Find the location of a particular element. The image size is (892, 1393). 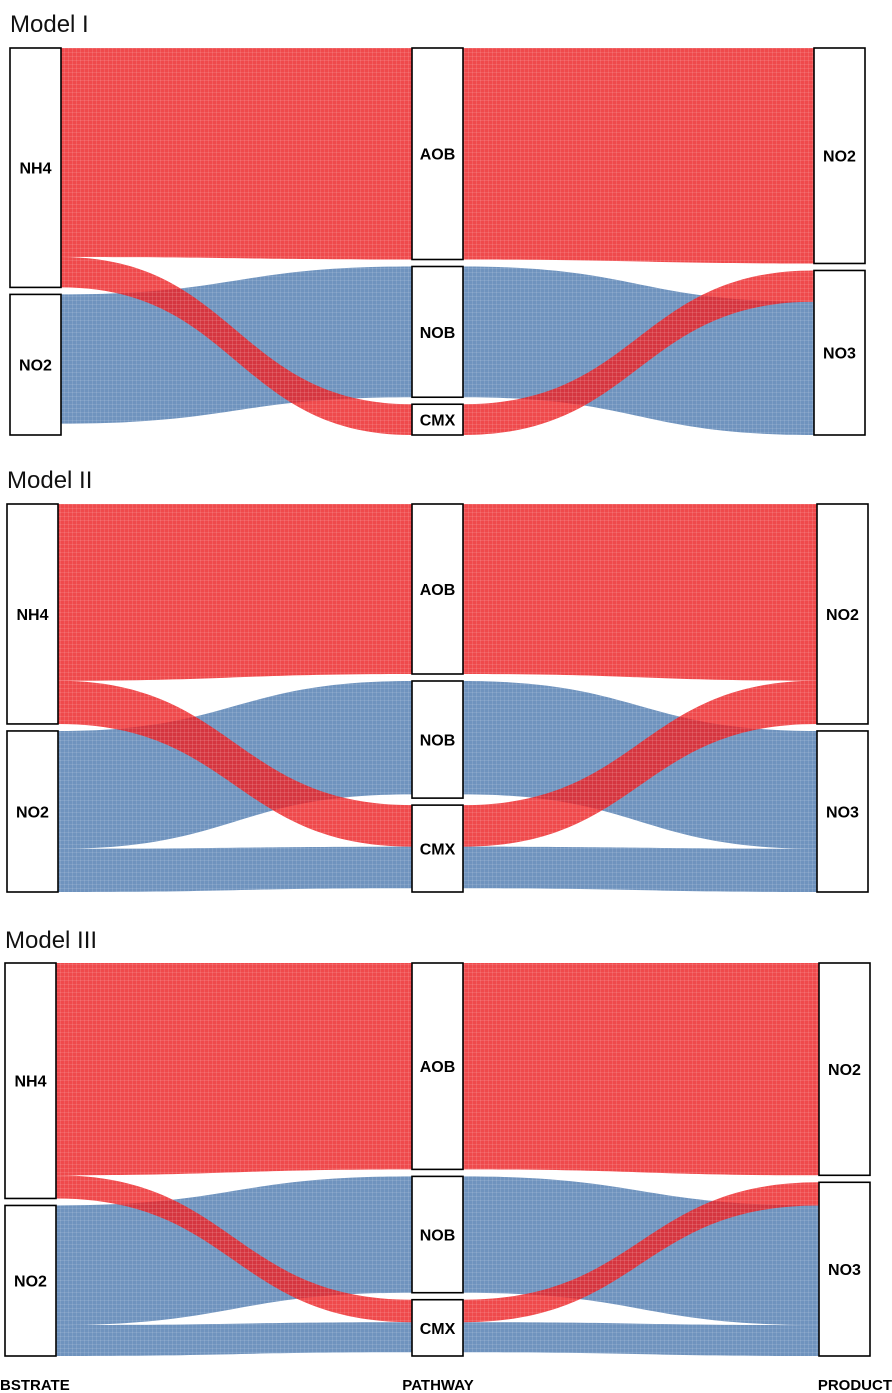

model-title: Model II is located at coordinates (49, 480).